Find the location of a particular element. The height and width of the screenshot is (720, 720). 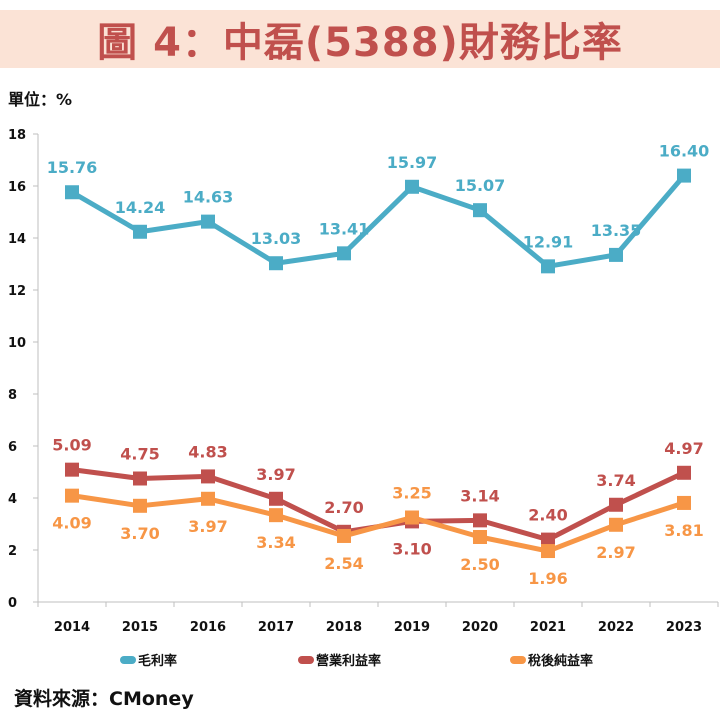

data-label: 3.70 is located at coordinates (139, 533).